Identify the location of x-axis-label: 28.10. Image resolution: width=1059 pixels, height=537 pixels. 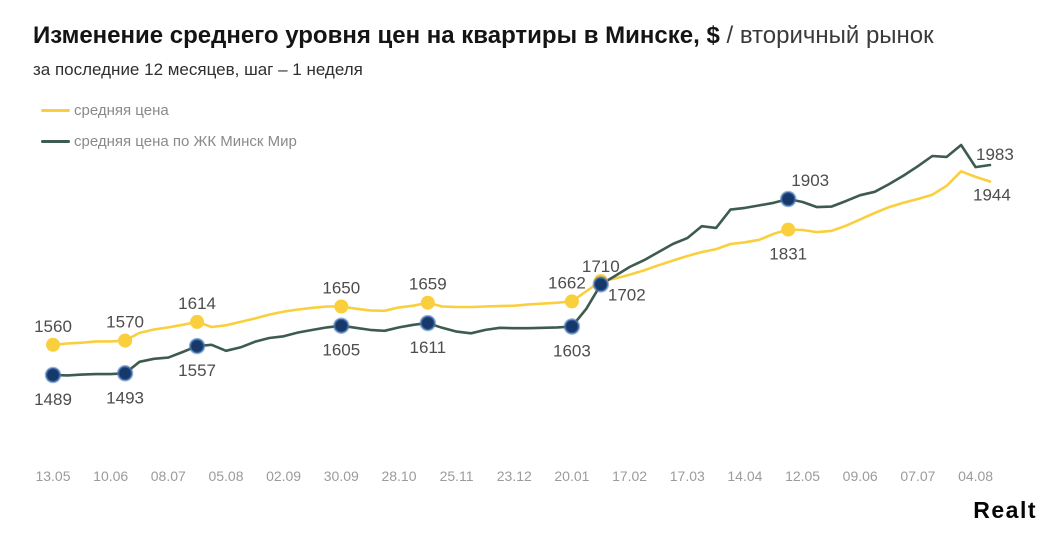
(398, 476).